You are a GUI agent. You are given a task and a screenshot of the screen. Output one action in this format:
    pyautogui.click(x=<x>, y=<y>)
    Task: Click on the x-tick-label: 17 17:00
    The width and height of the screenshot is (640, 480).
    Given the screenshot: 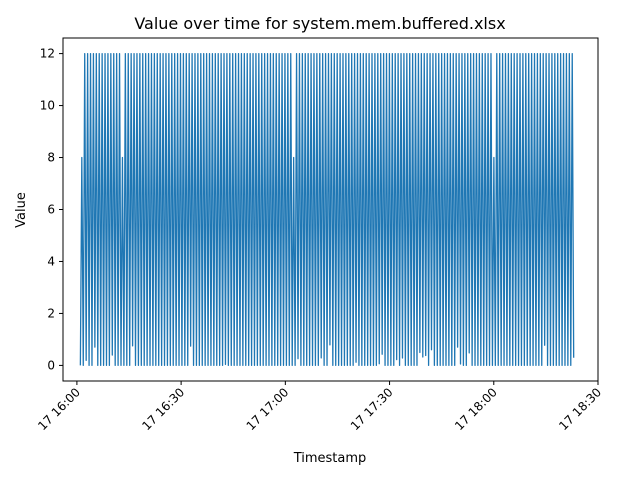 What is the action you would take?
    pyautogui.click(x=268, y=409)
    